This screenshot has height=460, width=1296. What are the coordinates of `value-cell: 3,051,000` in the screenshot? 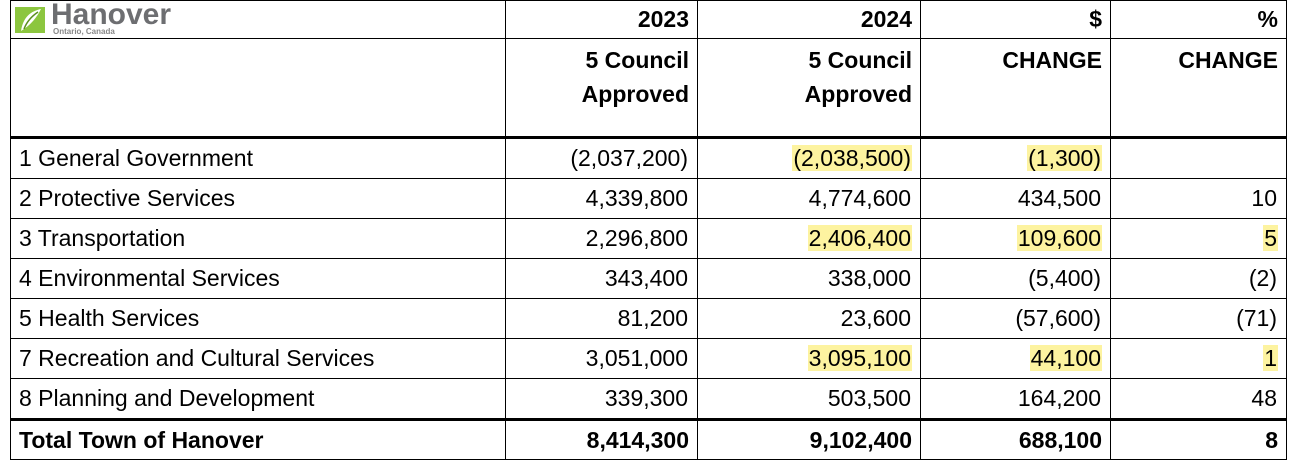 It's located at (601, 358).